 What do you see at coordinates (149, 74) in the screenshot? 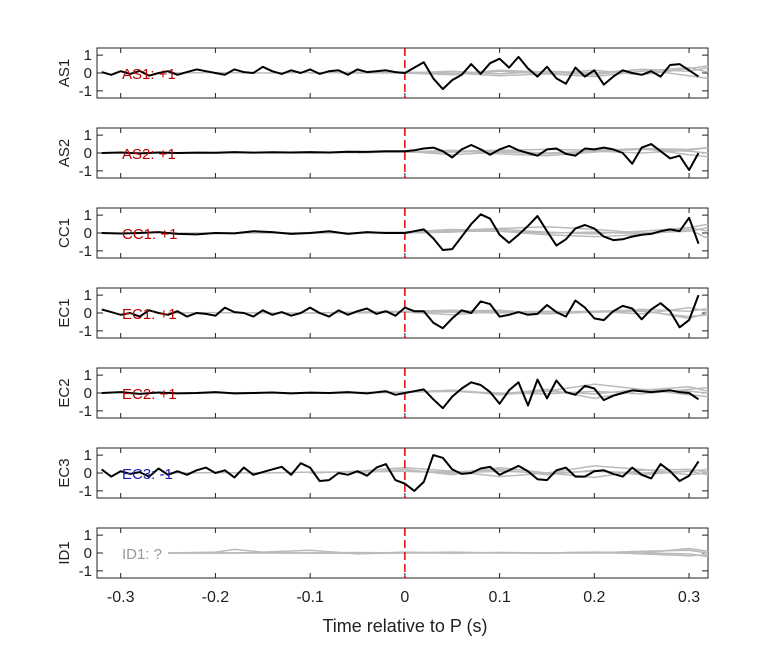
I see `polarity-annotation: AS1: +1` at bounding box center [149, 74].